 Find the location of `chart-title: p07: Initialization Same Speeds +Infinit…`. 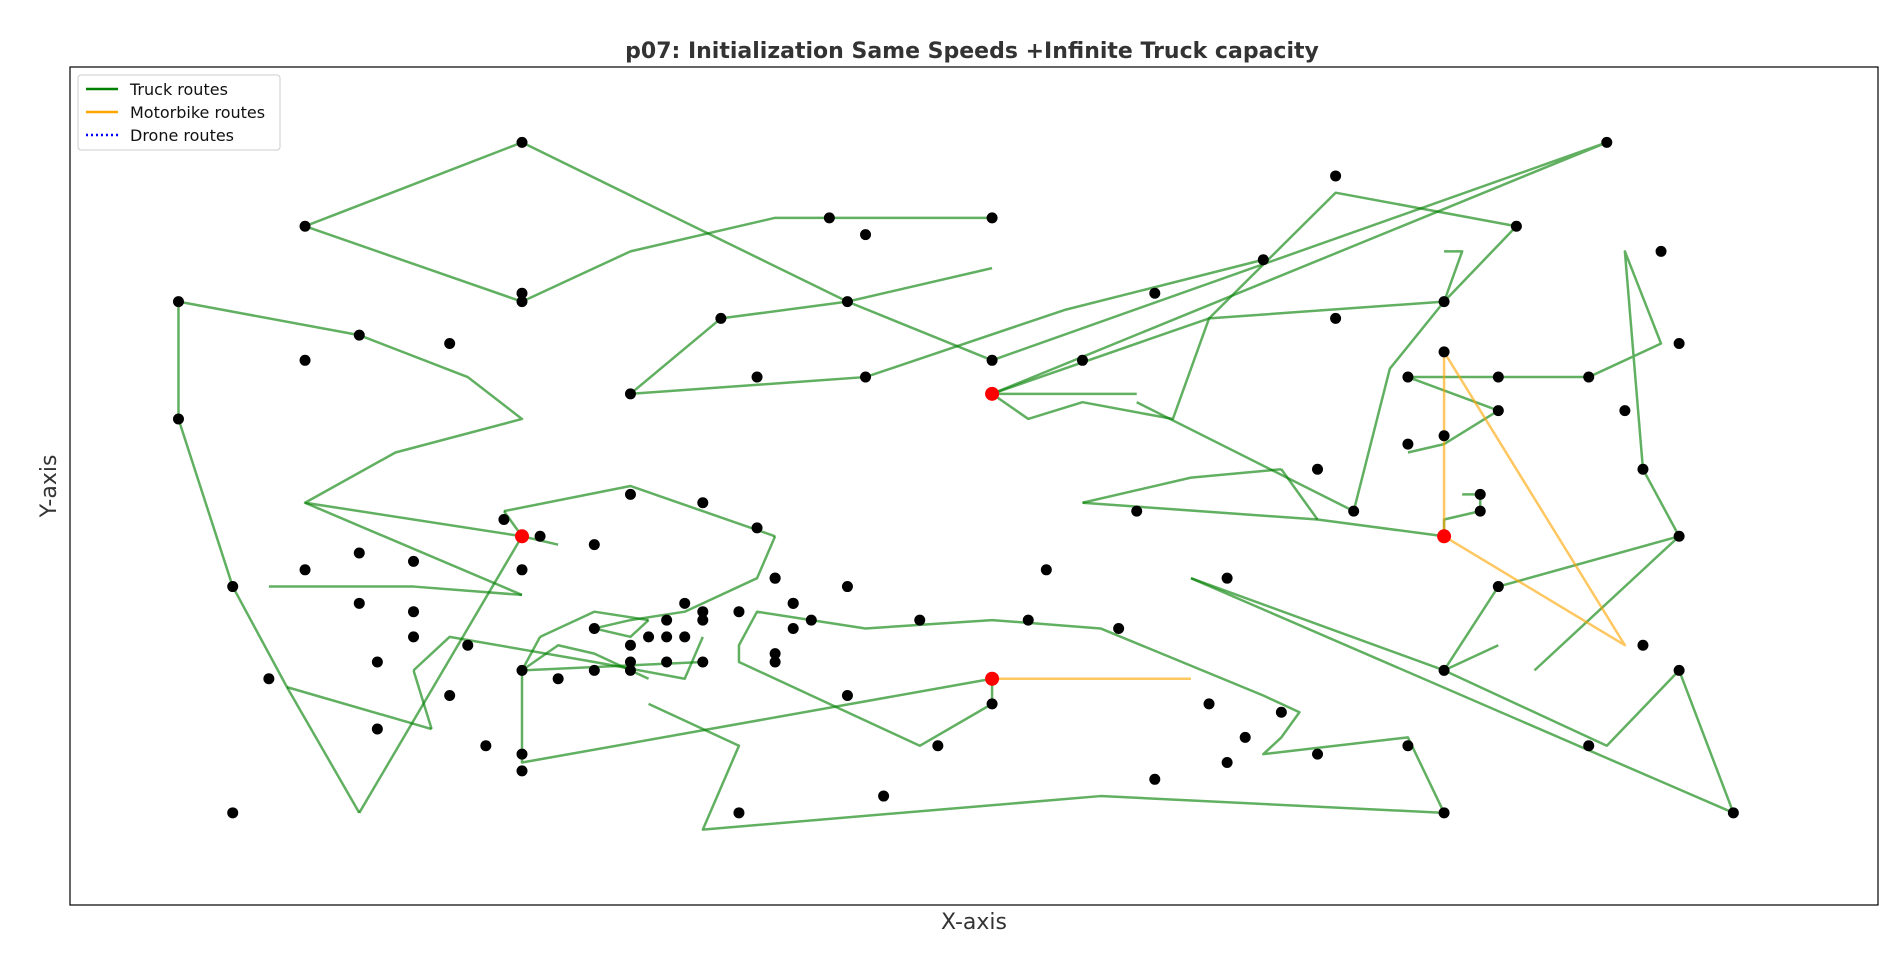

chart-title: p07: Initialization Same Speeds +Infinit… is located at coordinates (972, 51).